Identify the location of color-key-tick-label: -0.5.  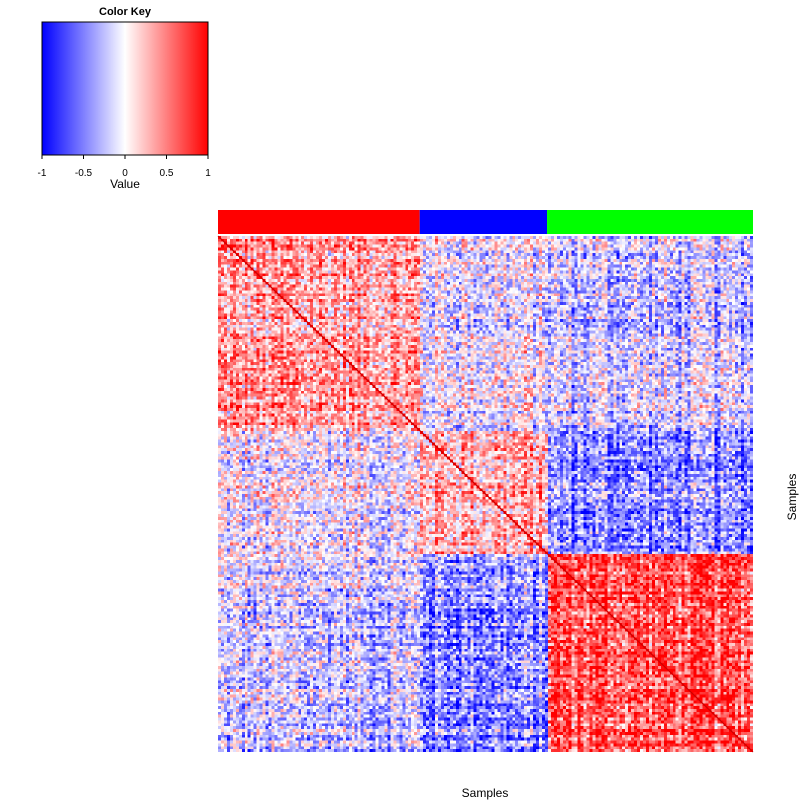
(84, 173).